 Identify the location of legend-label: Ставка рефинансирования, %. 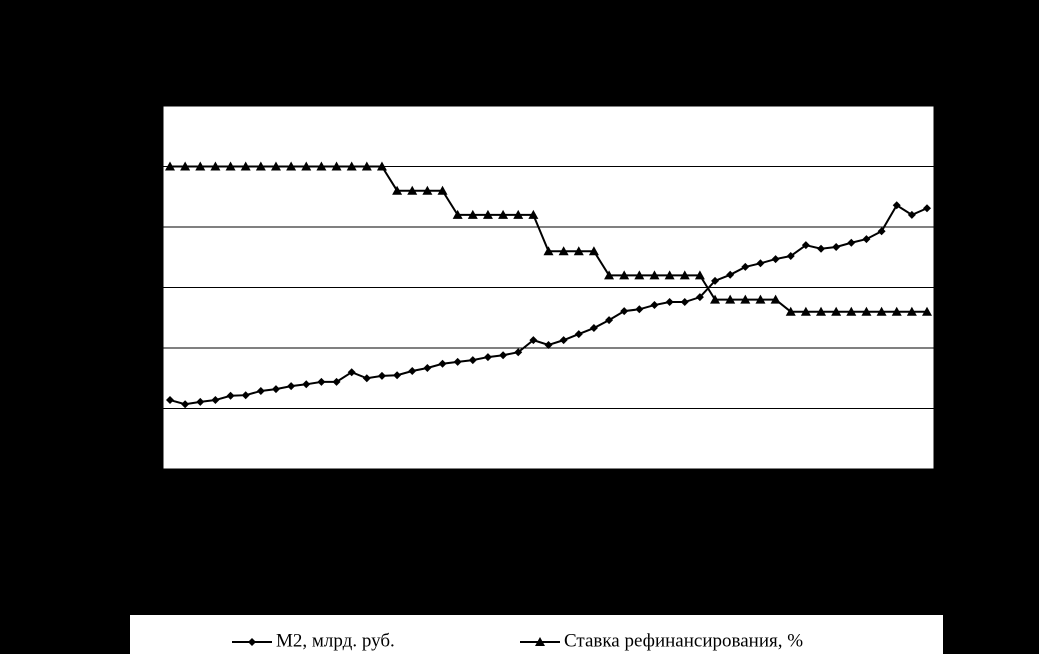
(683, 640).